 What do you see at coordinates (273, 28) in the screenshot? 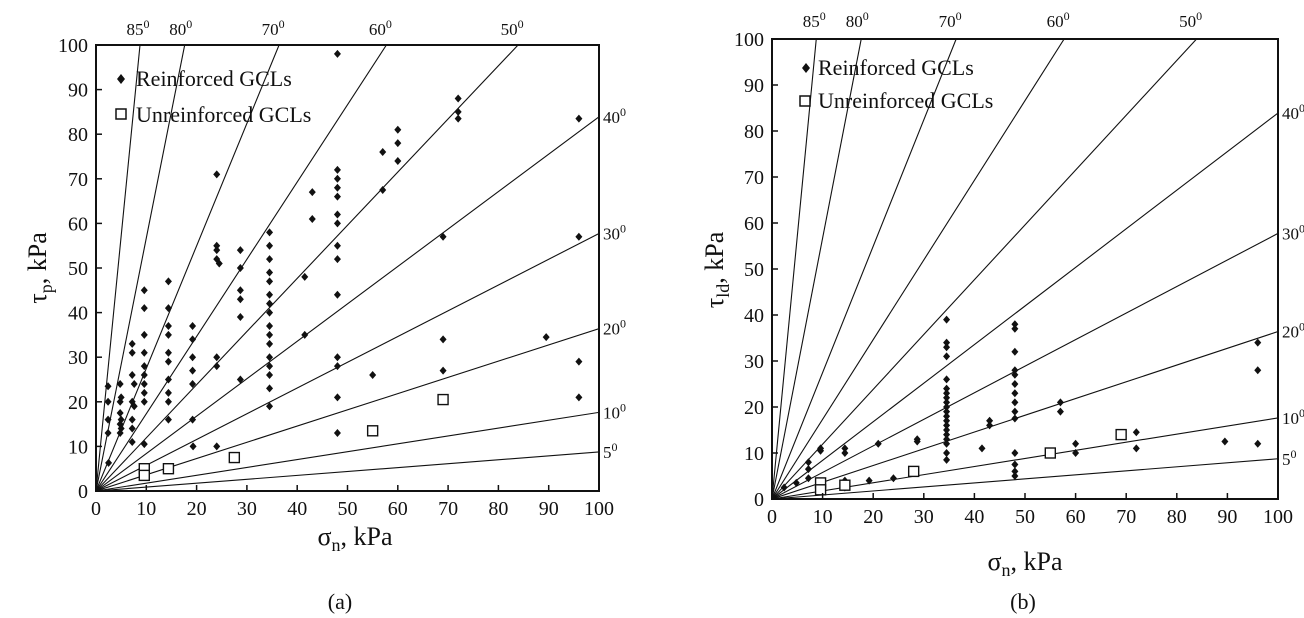
I see `angle-label-70: 700` at bounding box center [273, 28].